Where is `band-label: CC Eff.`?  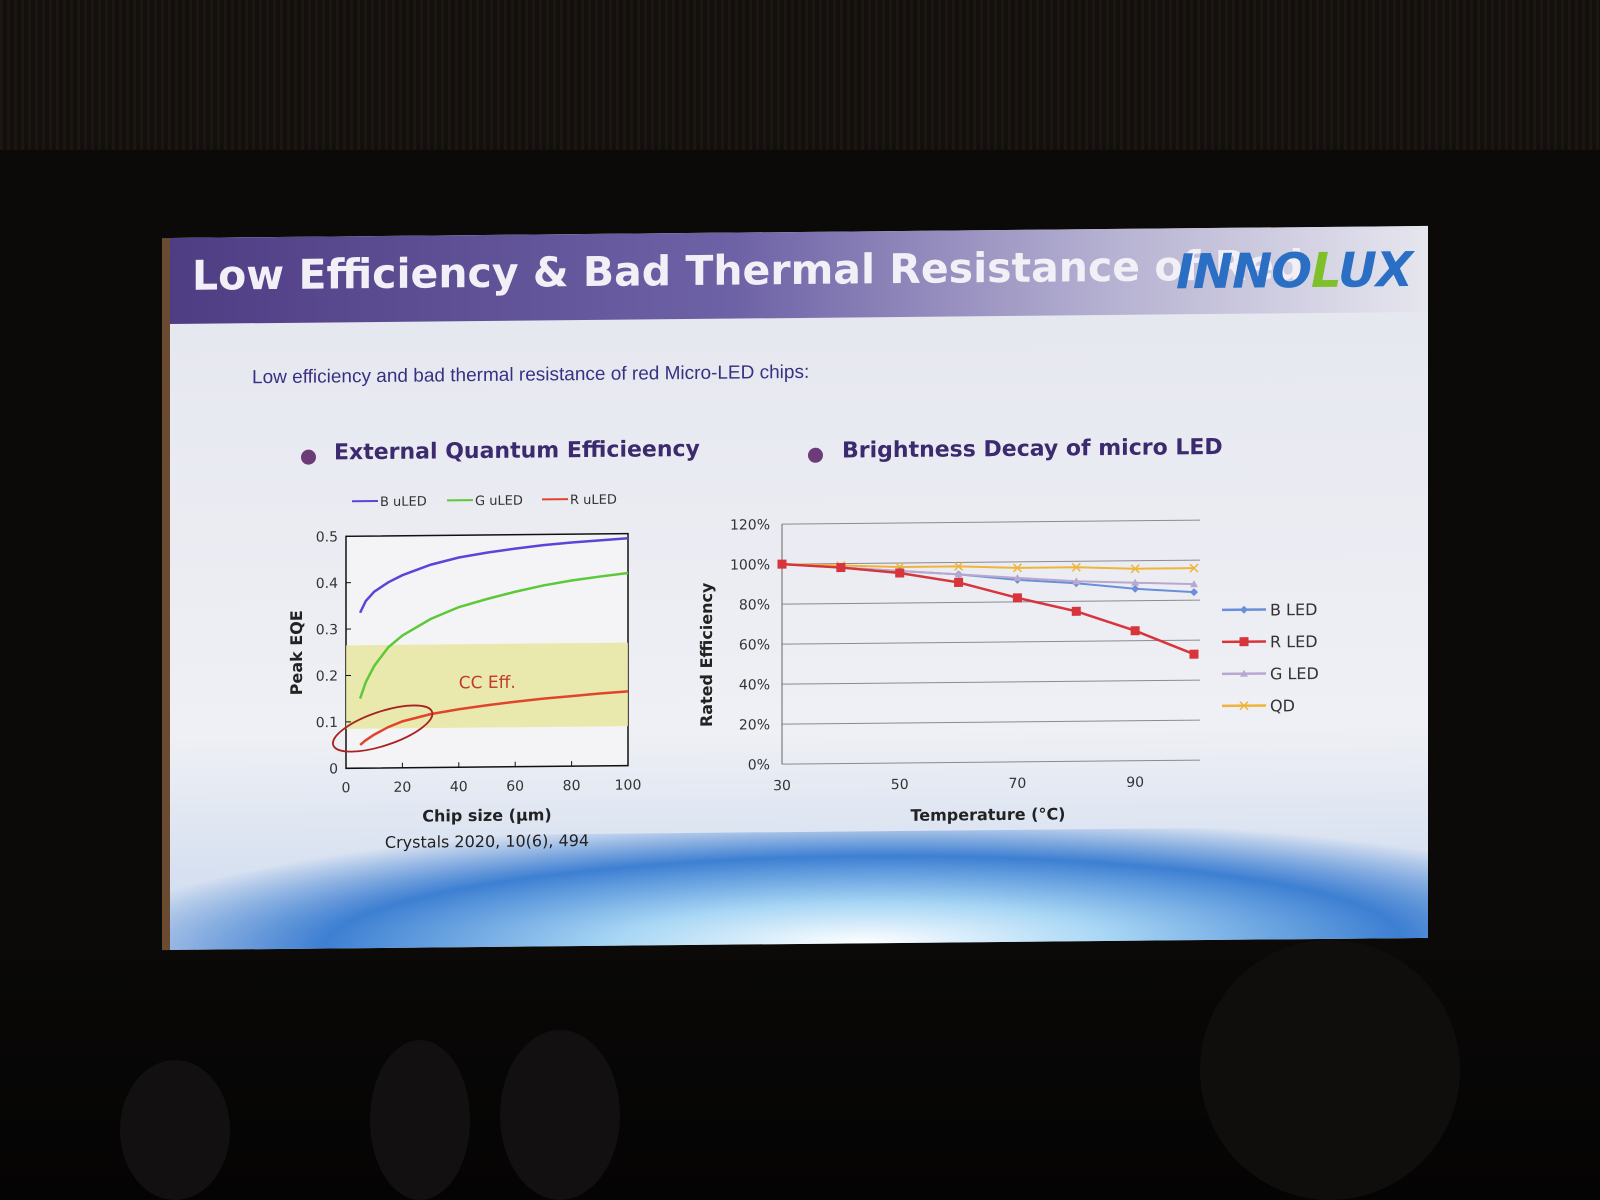 band-label: CC Eff. is located at coordinates (487, 683).